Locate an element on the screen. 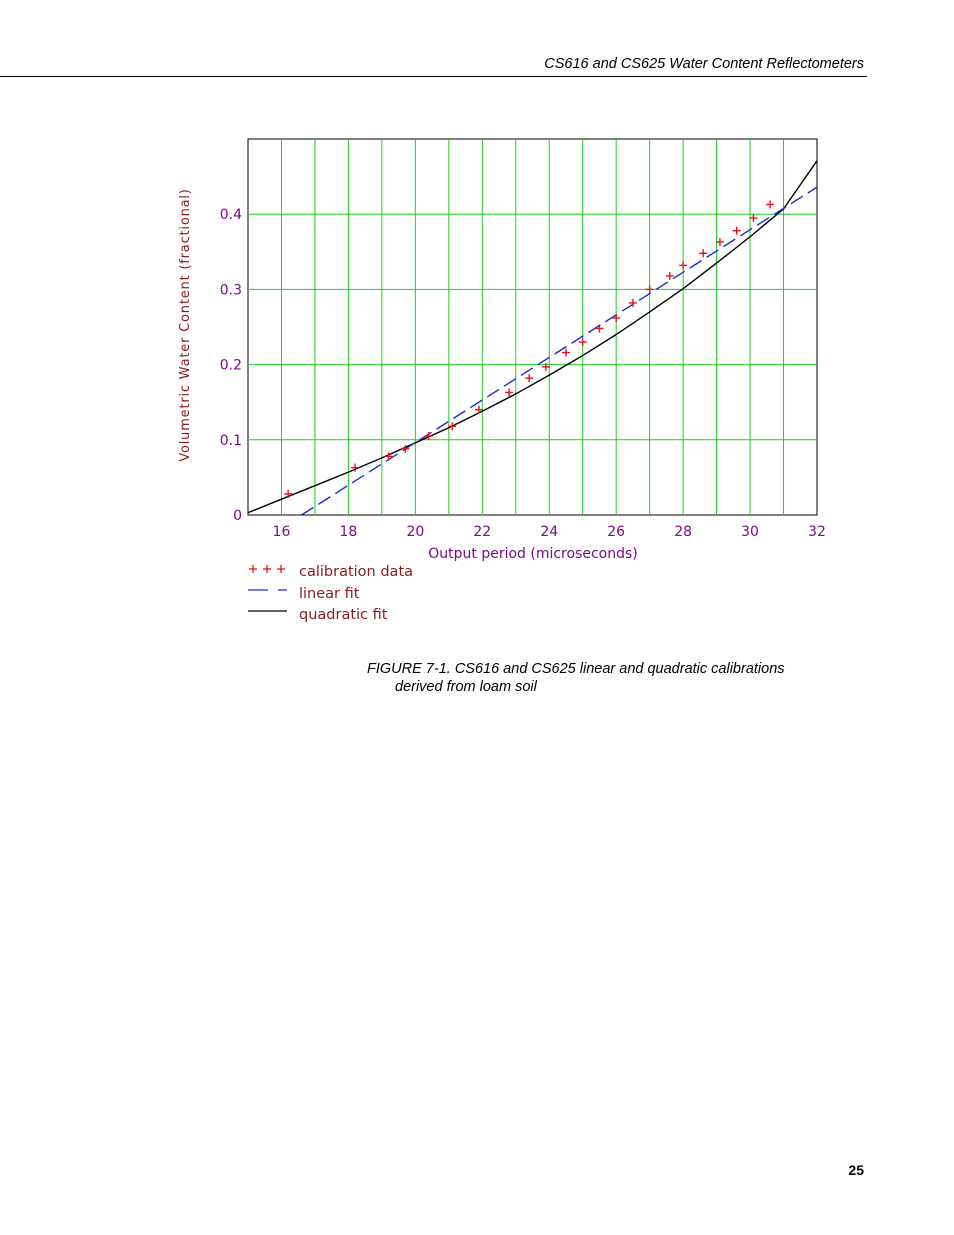 Image resolution: width=954 pixels, height=1235 pixels. y-tick-label: 0 is located at coordinates (237, 516).